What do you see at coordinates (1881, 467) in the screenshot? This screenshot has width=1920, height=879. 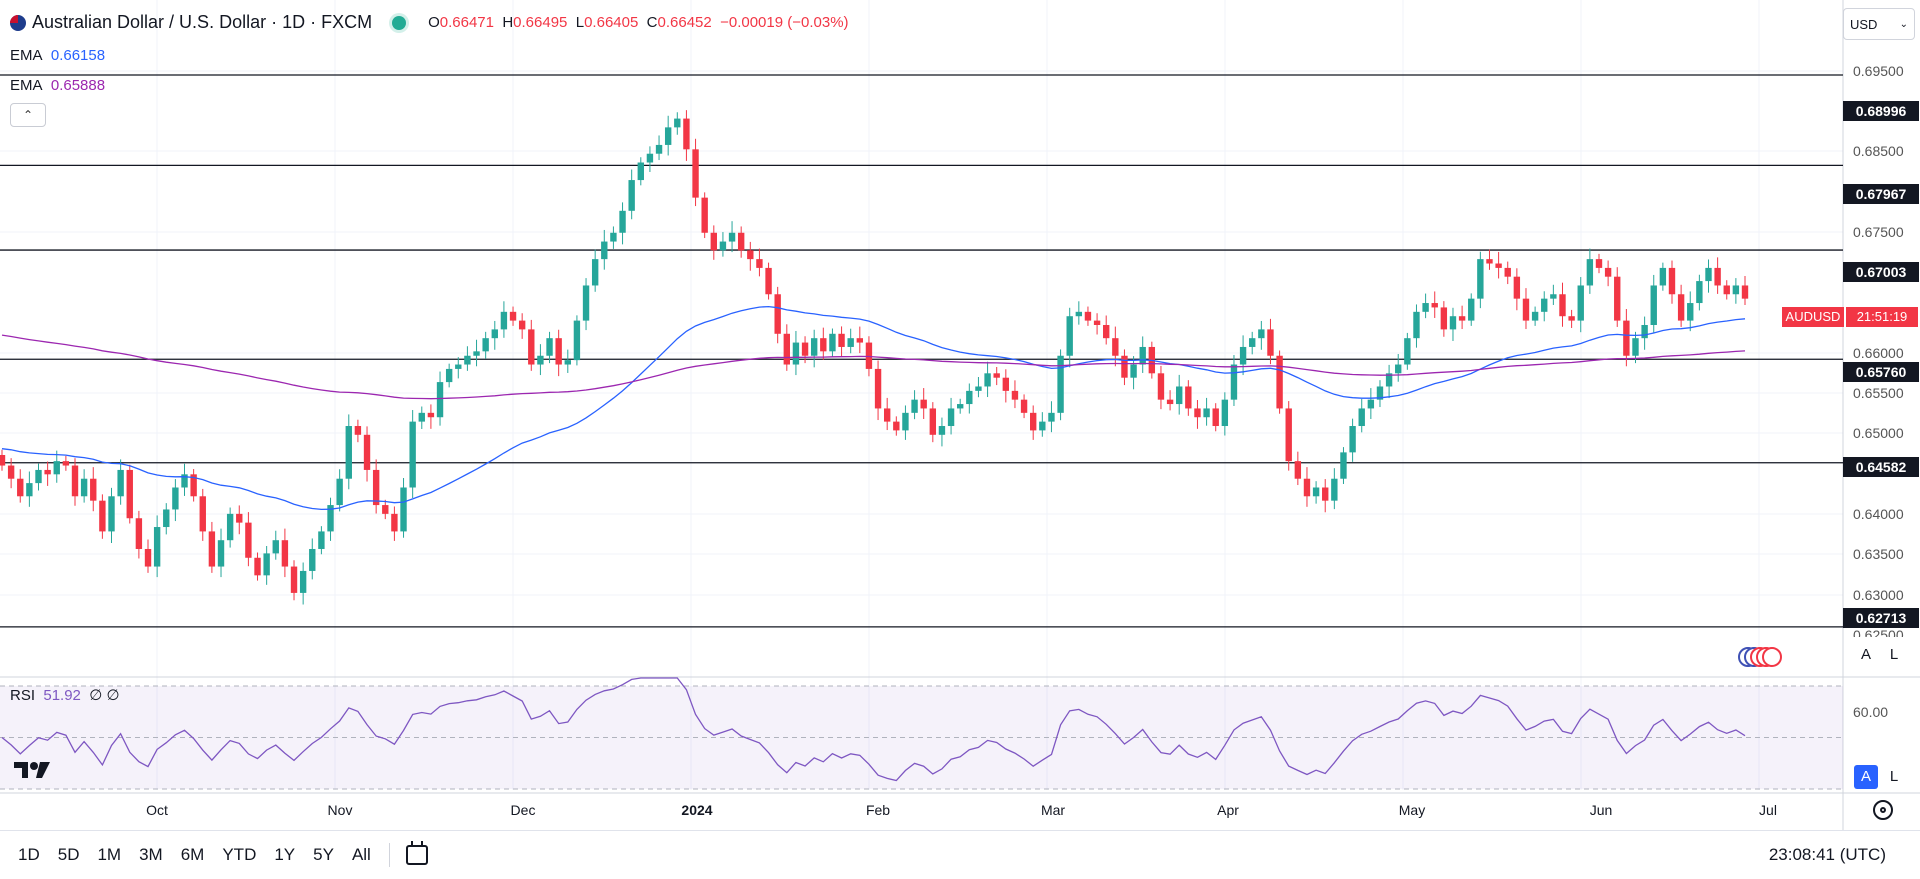 I see `level-label: 0.64582` at bounding box center [1881, 467].